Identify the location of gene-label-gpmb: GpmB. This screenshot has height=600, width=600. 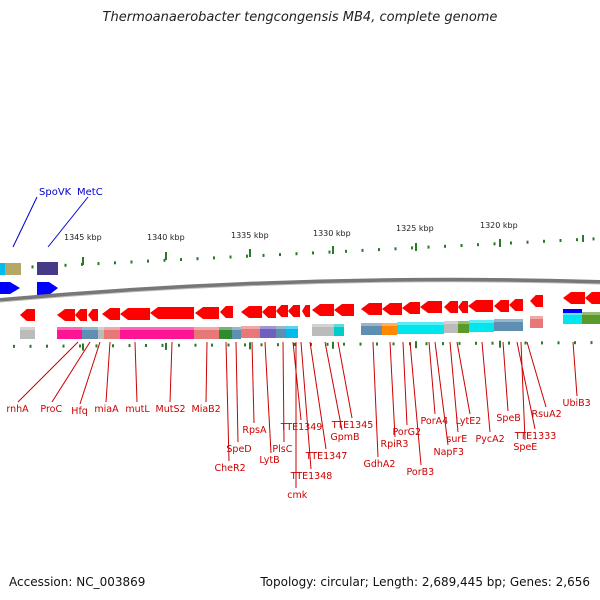
(344, 437).